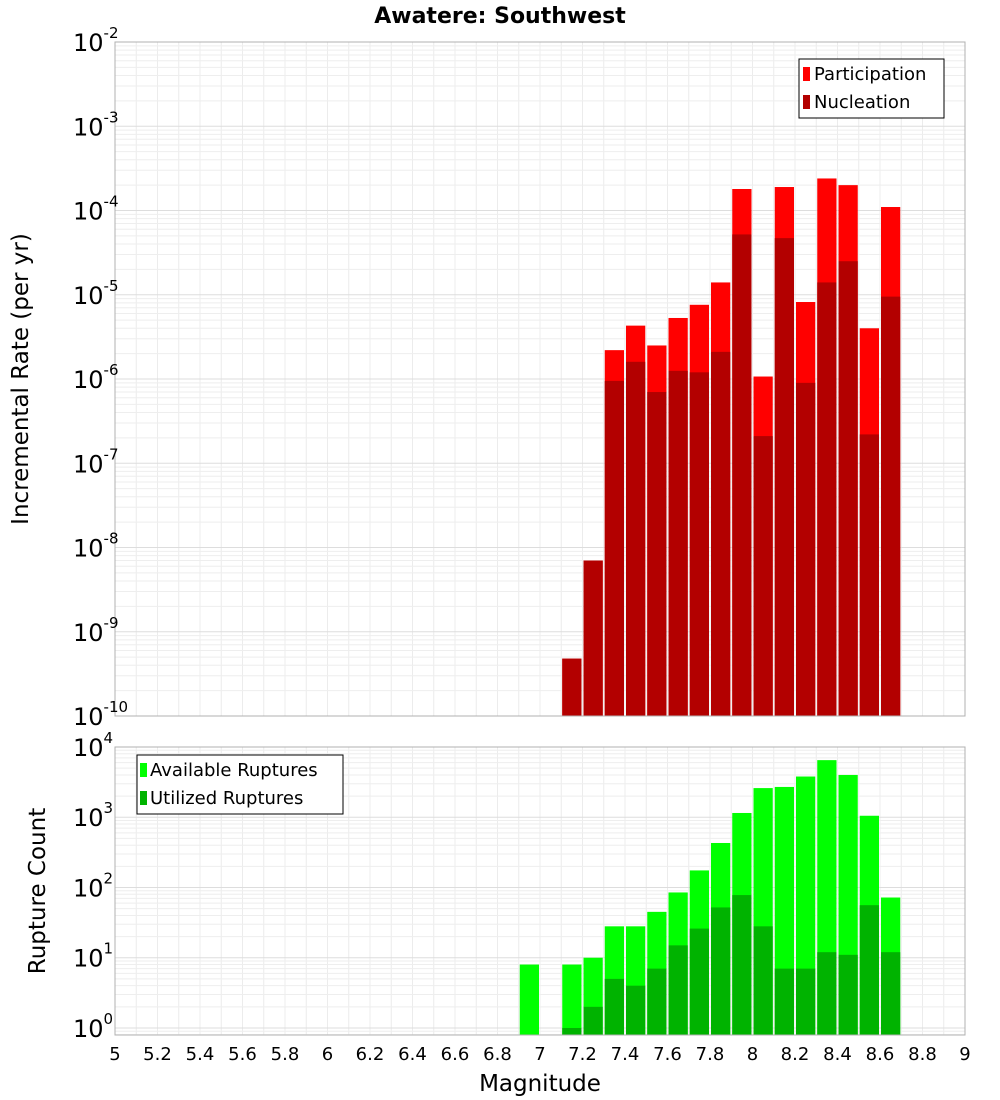 The height and width of the screenshot is (1100, 1000). What do you see at coordinates (837, 1054) in the screenshot?
I see `x-tick-label: 8.4` at bounding box center [837, 1054].